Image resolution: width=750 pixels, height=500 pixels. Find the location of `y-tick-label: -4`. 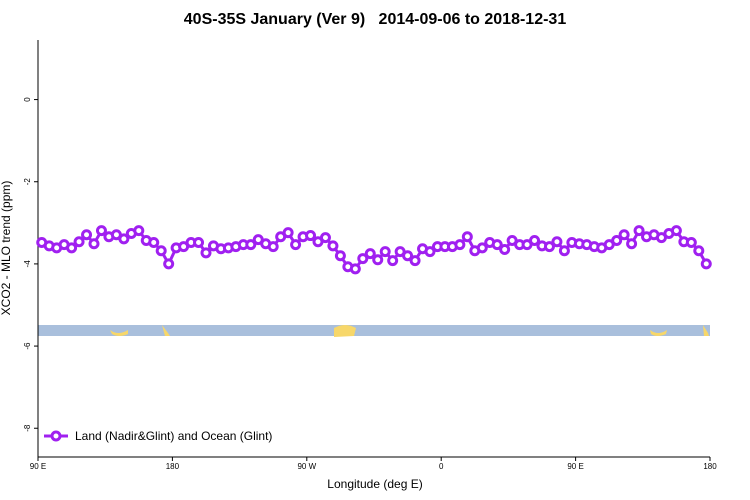

y-tick-label: -4 is located at coordinates (27, 264).